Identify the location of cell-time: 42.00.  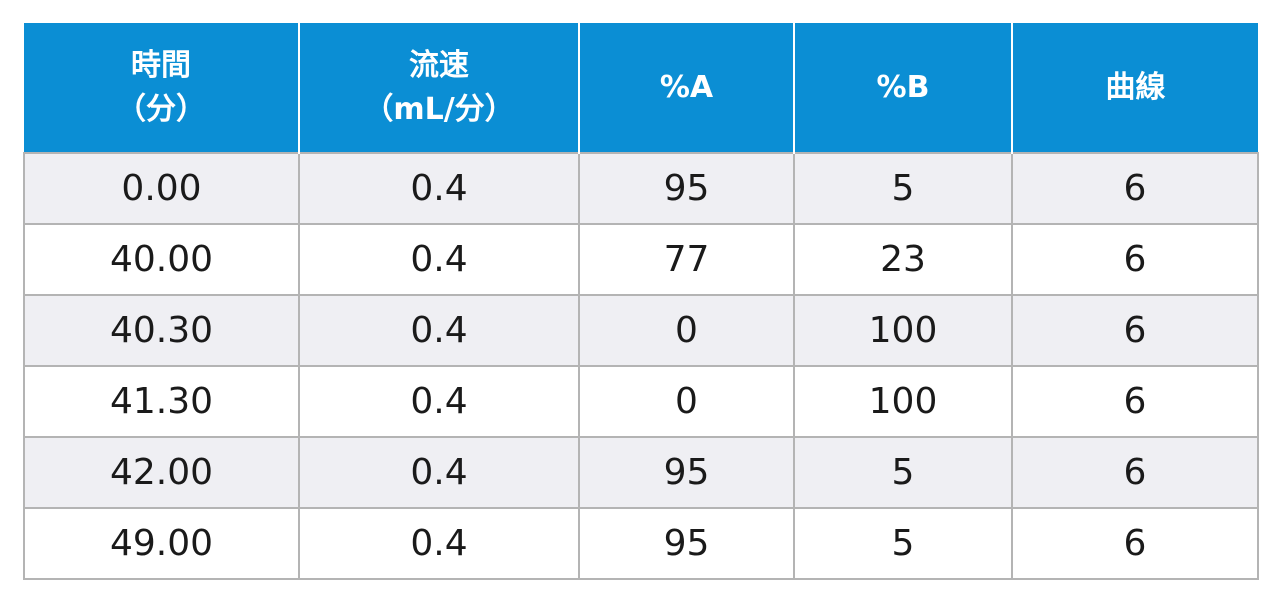
(161, 472).